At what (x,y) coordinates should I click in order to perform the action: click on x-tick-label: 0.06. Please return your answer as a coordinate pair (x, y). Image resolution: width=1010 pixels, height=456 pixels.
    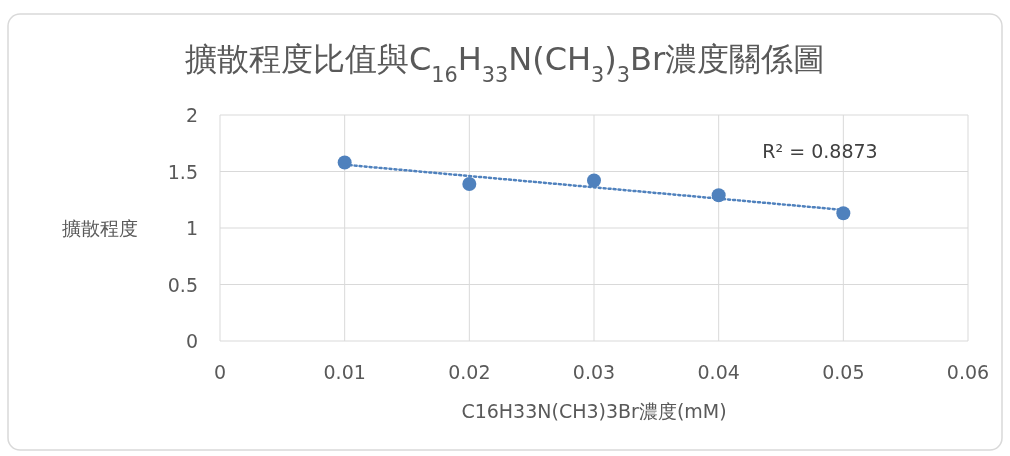
    Looking at the image, I should click on (968, 372).